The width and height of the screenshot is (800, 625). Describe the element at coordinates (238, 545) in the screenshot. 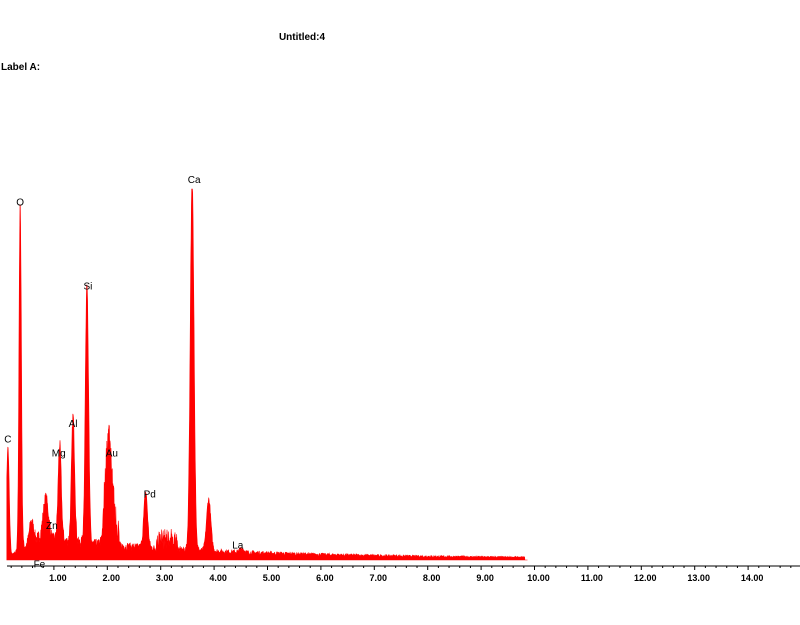

I see `peak-label-la: La` at that location.